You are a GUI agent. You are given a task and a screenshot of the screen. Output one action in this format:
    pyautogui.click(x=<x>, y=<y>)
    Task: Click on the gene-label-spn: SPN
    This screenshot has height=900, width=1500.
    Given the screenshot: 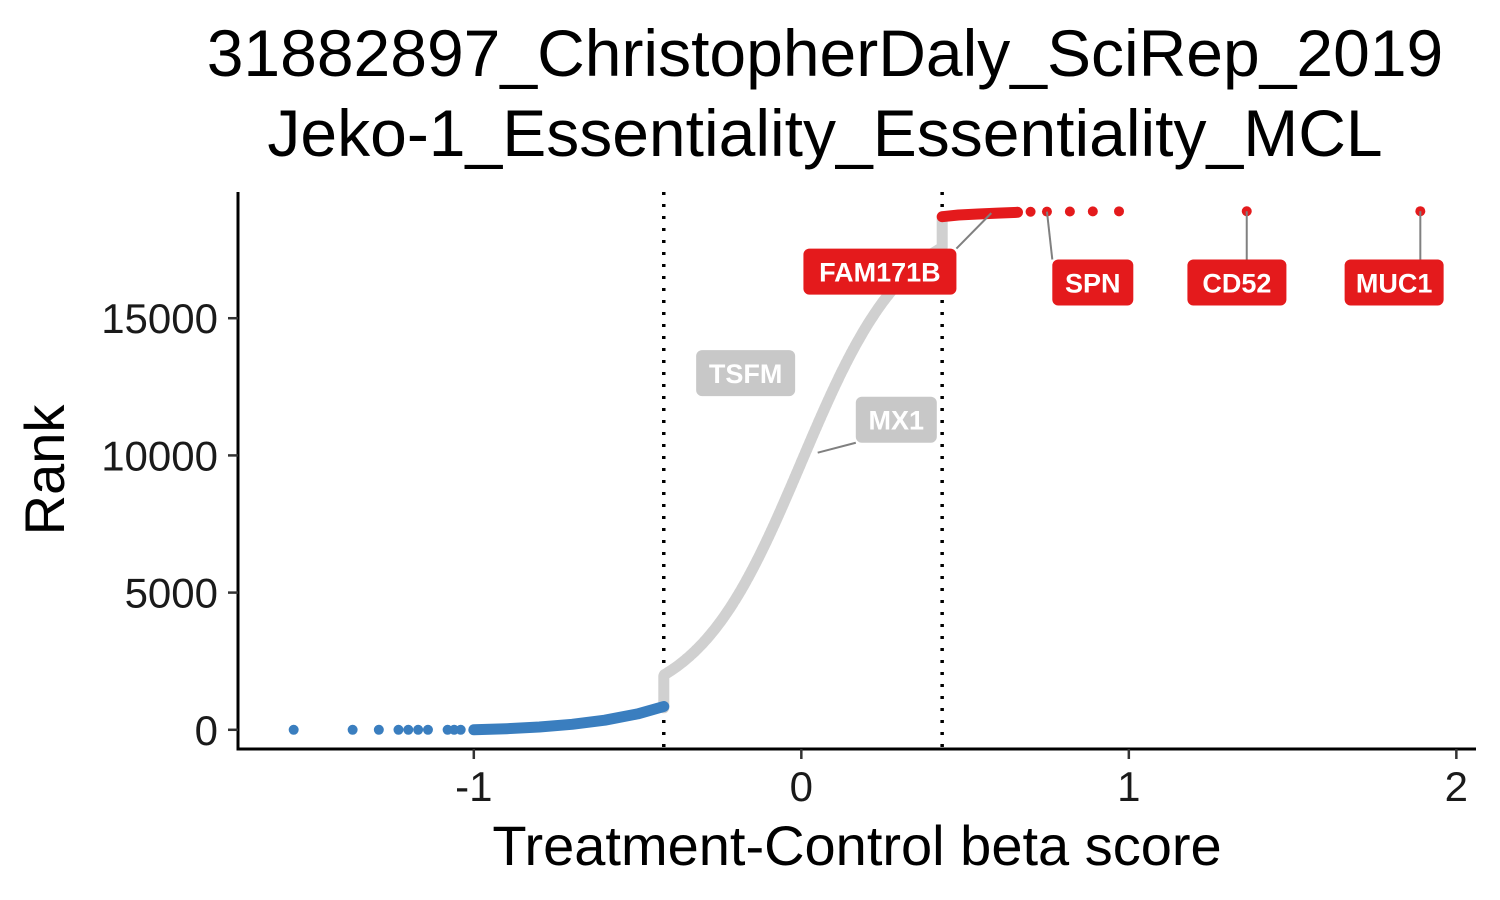 What is the action you would take?
    pyautogui.click(x=1089, y=258)
    